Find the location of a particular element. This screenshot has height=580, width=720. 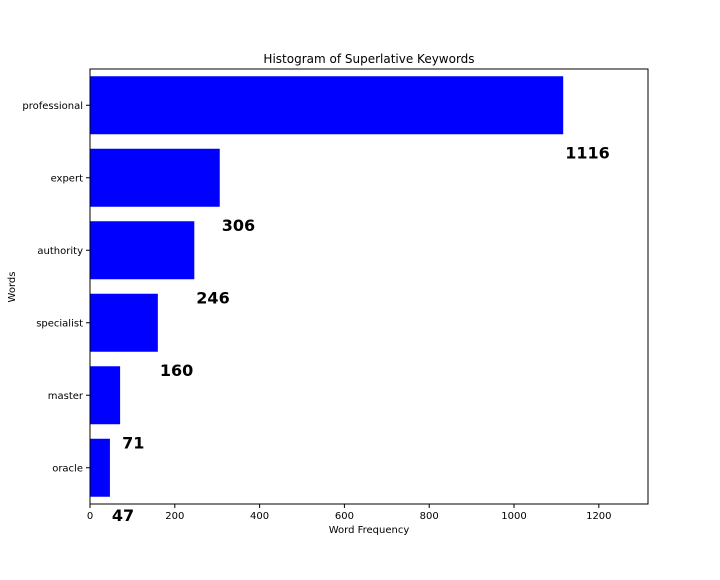

y-tick-label: master is located at coordinates (66, 396).